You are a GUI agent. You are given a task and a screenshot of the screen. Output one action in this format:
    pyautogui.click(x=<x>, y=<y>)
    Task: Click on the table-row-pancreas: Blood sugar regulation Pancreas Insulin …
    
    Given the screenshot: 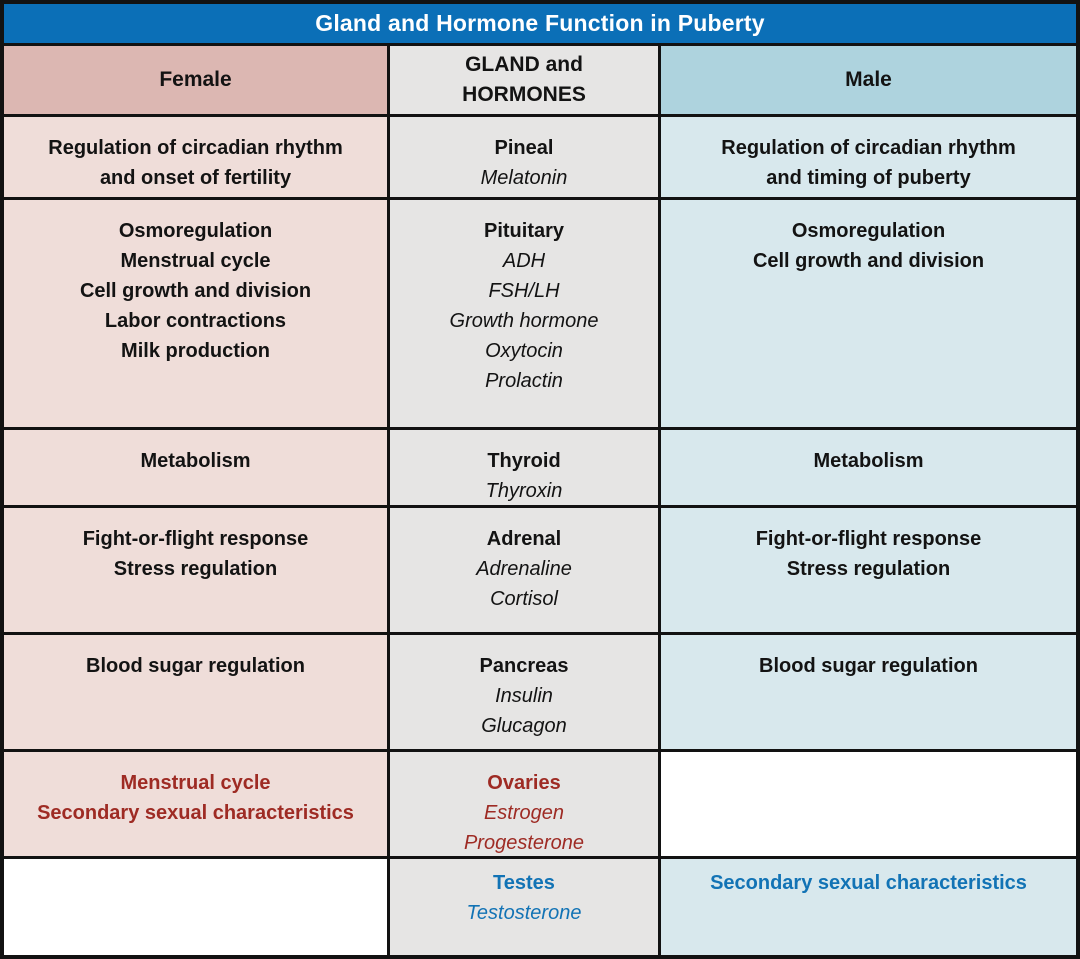 What is the action you would take?
    pyautogui.click(x=540, y=693)
    